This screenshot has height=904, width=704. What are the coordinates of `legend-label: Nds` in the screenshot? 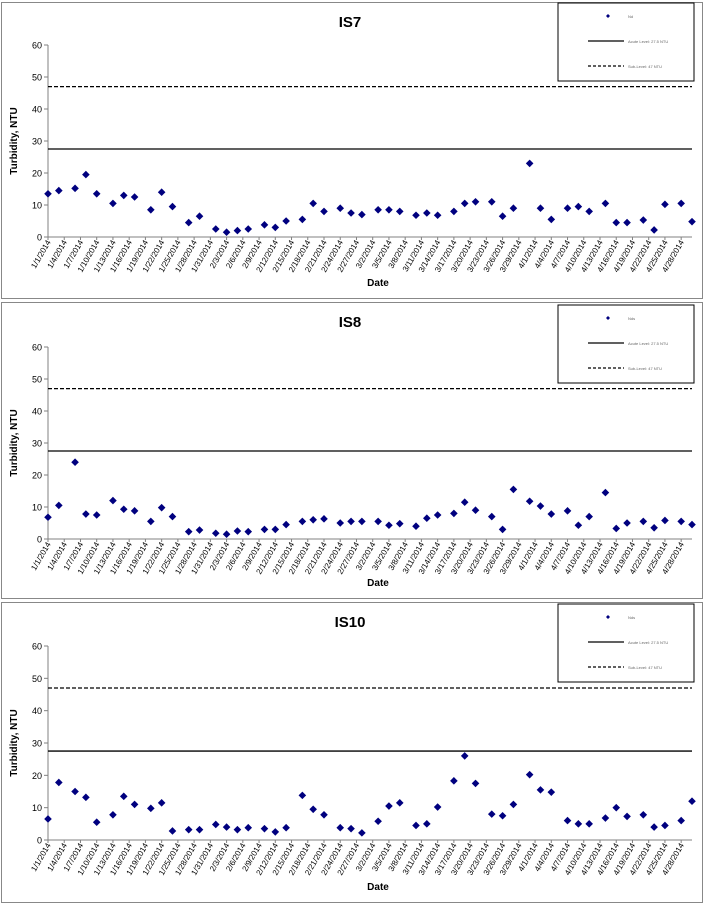 It's located at (631, 617).